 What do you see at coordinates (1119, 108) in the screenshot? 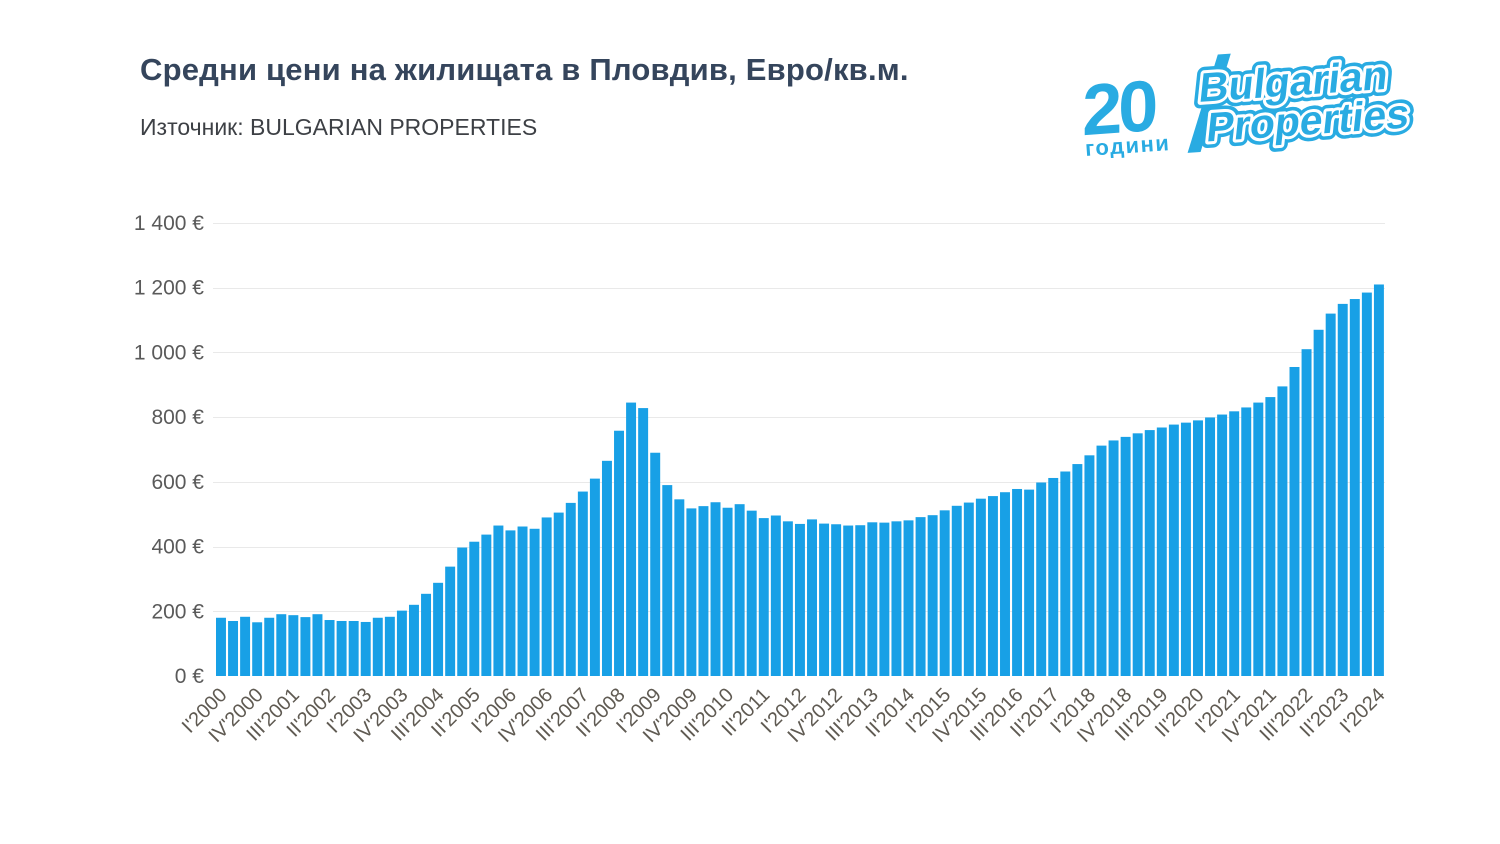
I see `logo-years-number: 20` at bounding box center [1119, 108].